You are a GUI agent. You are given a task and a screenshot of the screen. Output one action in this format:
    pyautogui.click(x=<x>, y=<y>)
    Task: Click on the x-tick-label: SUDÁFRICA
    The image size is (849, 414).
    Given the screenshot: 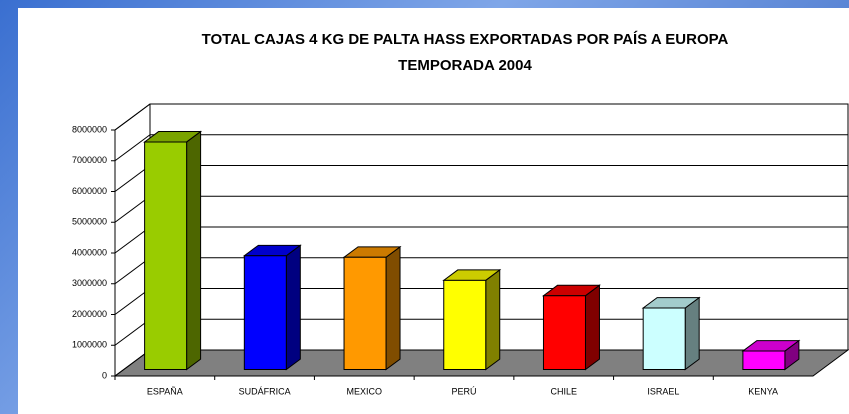 What is the action you would take?
    pyautogui.click(x=265, y=391)
    